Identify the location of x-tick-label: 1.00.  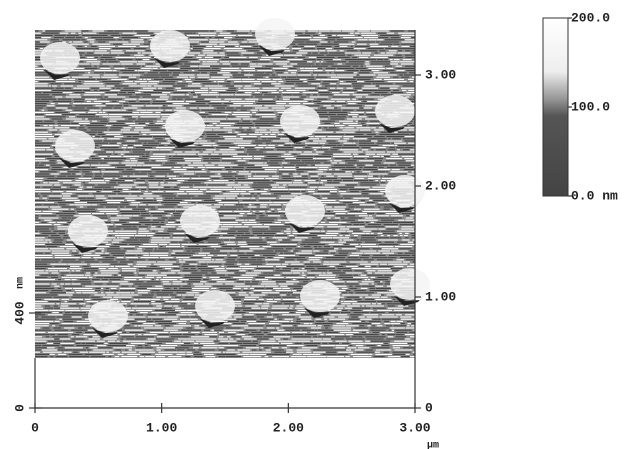
(161, 427).